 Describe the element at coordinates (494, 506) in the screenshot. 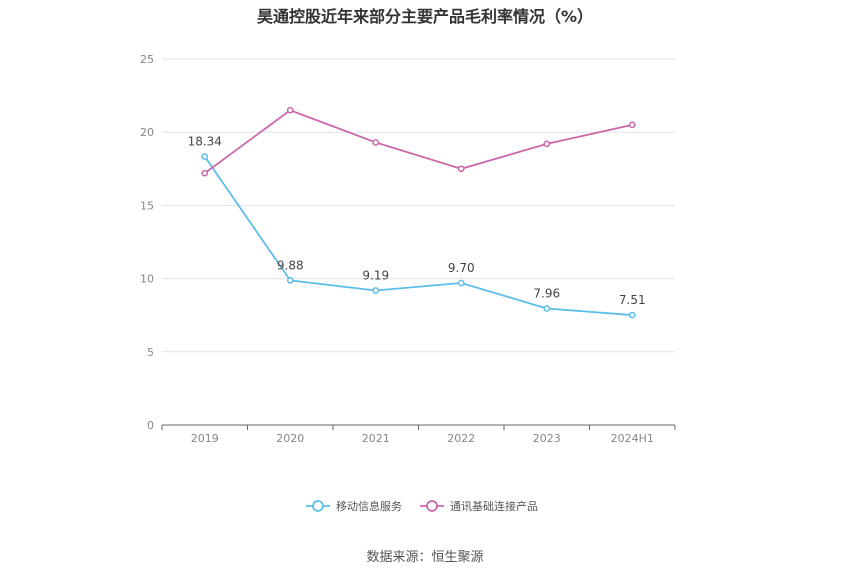

I see `legend-label: 通讯基础连接产品` at that location.